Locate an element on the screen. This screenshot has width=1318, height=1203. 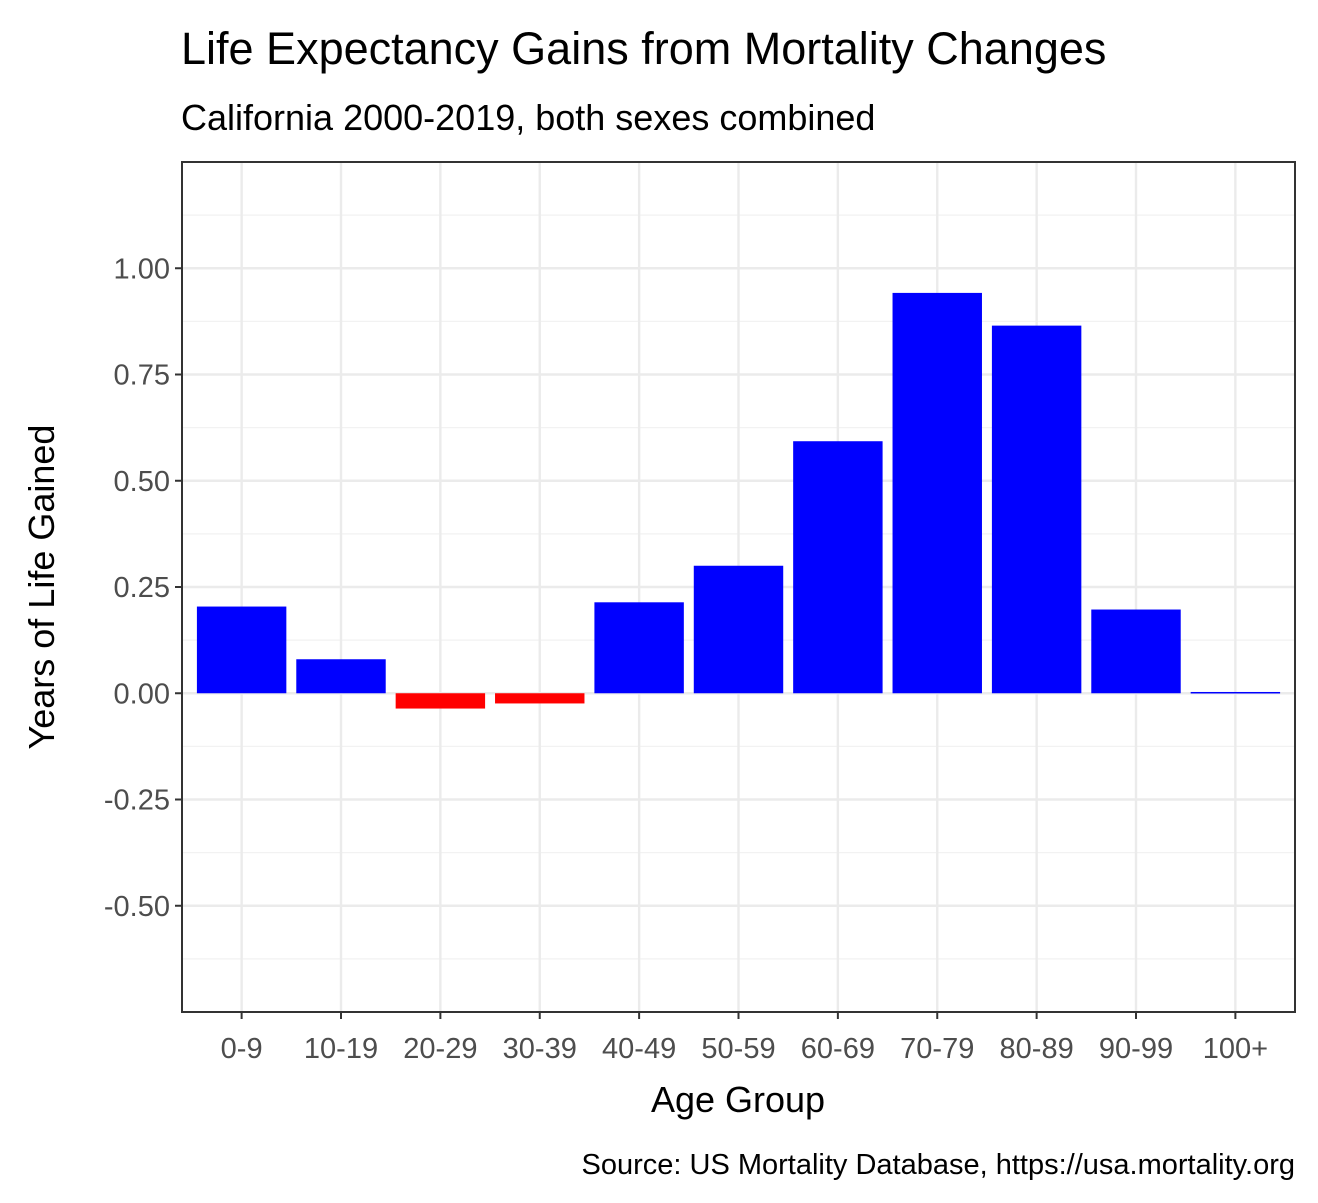
x-tick-label: 30-39 is located at coordinates (540, 1049).